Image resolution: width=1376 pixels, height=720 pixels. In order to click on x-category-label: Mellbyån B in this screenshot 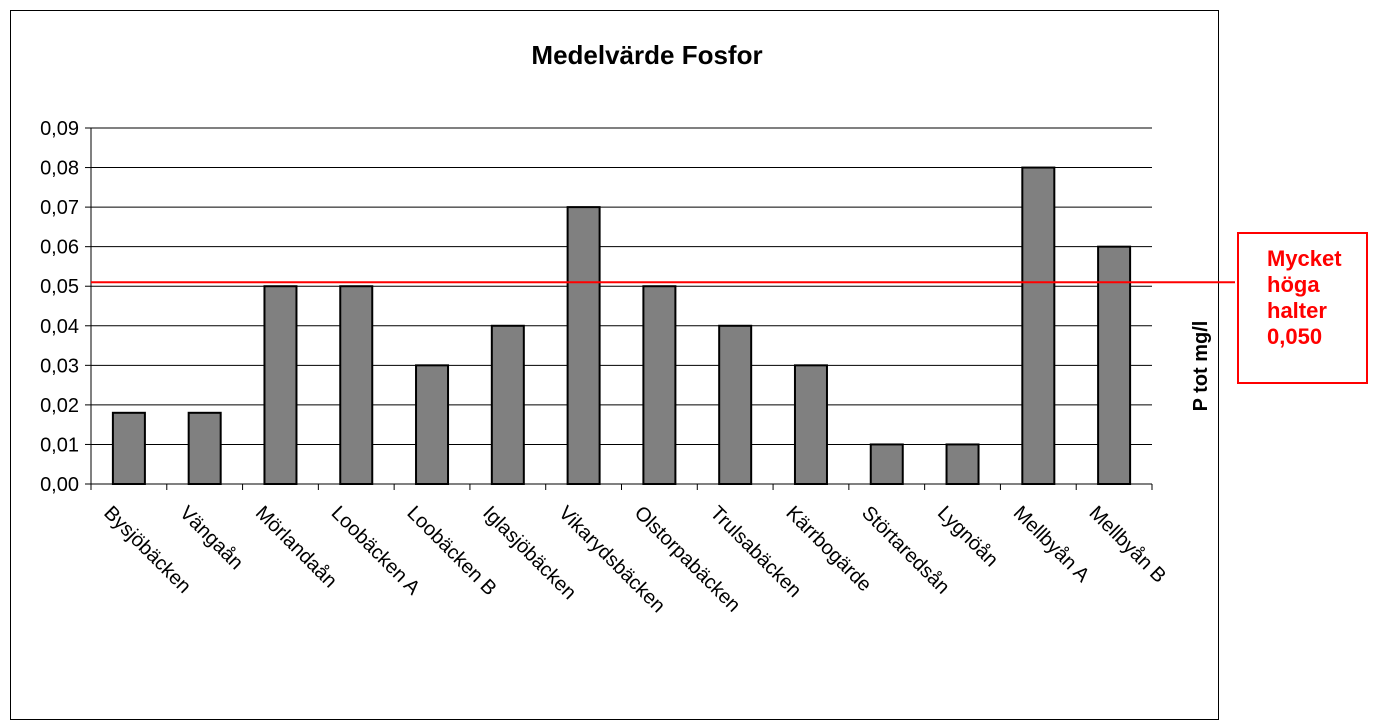, I will do `click(1128, 545)`.